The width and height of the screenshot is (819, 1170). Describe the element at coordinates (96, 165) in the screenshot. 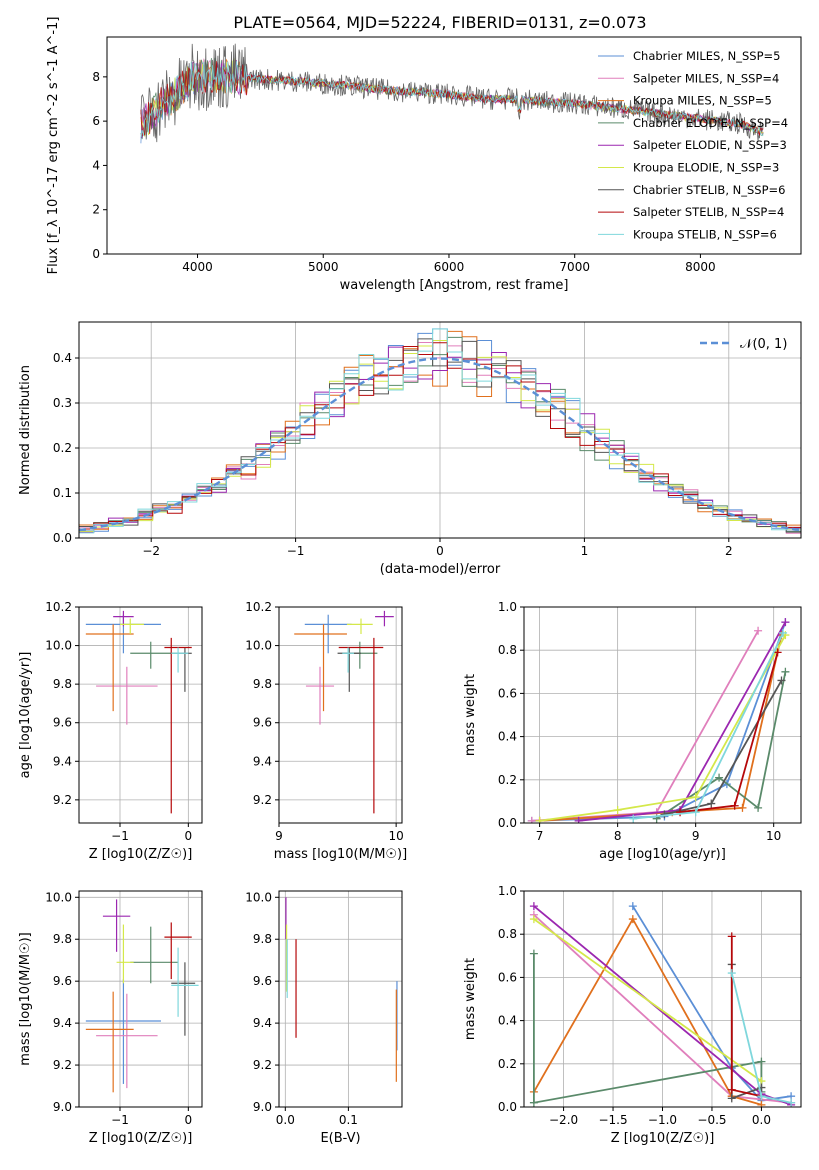

I see `y-tick-label: 4` at that location.